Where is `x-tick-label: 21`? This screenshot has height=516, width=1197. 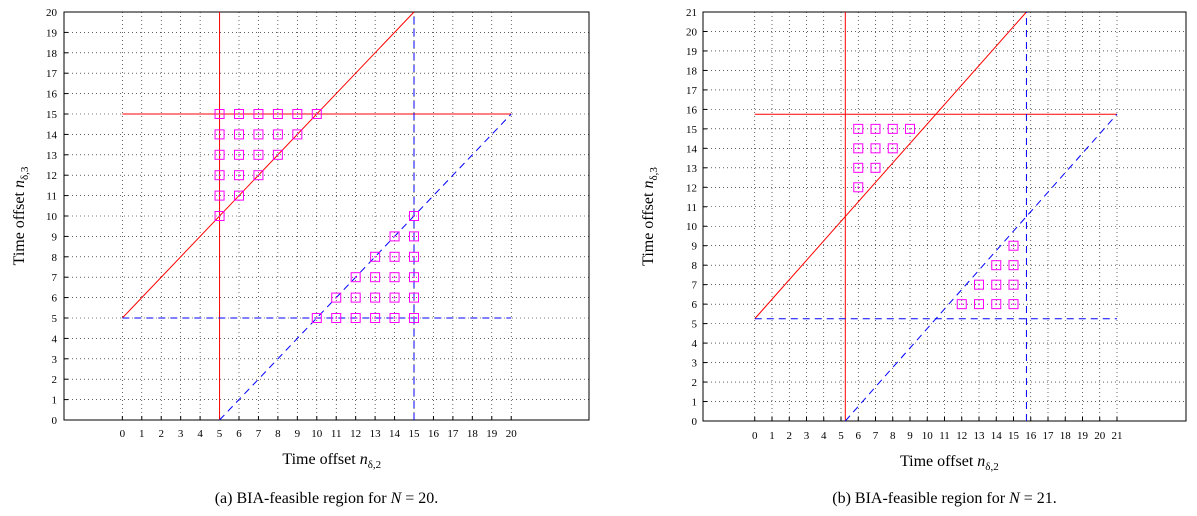
x-tick-label: 21 is located at coordinates (1117, 436).